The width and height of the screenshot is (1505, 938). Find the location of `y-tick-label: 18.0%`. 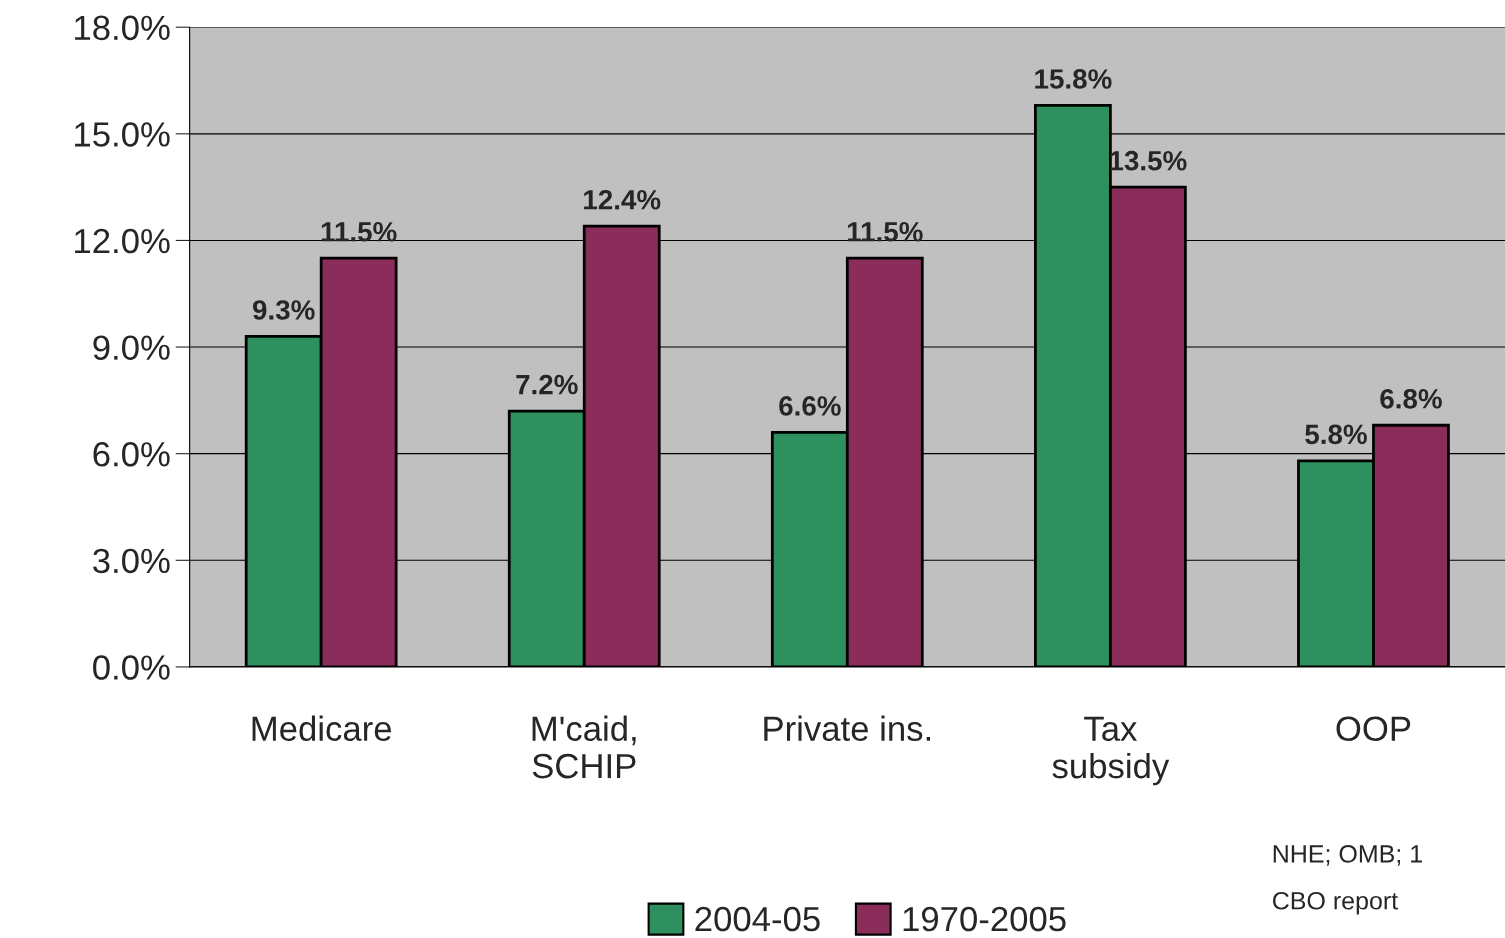

y-tick-label: 18.0% is located at coordinates (122, 28).